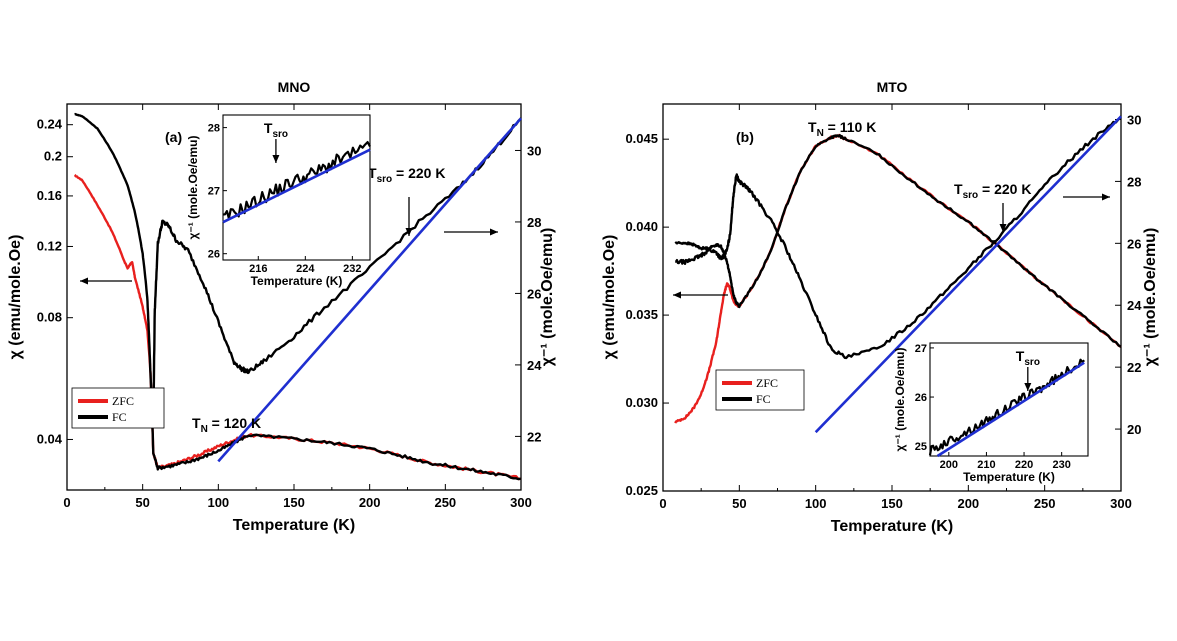 This screenshot has width=1177, height=641. Describe the element at coordinates (352, 269) in the screenshot. I see `inset-x-tick-label: 232` at that location.